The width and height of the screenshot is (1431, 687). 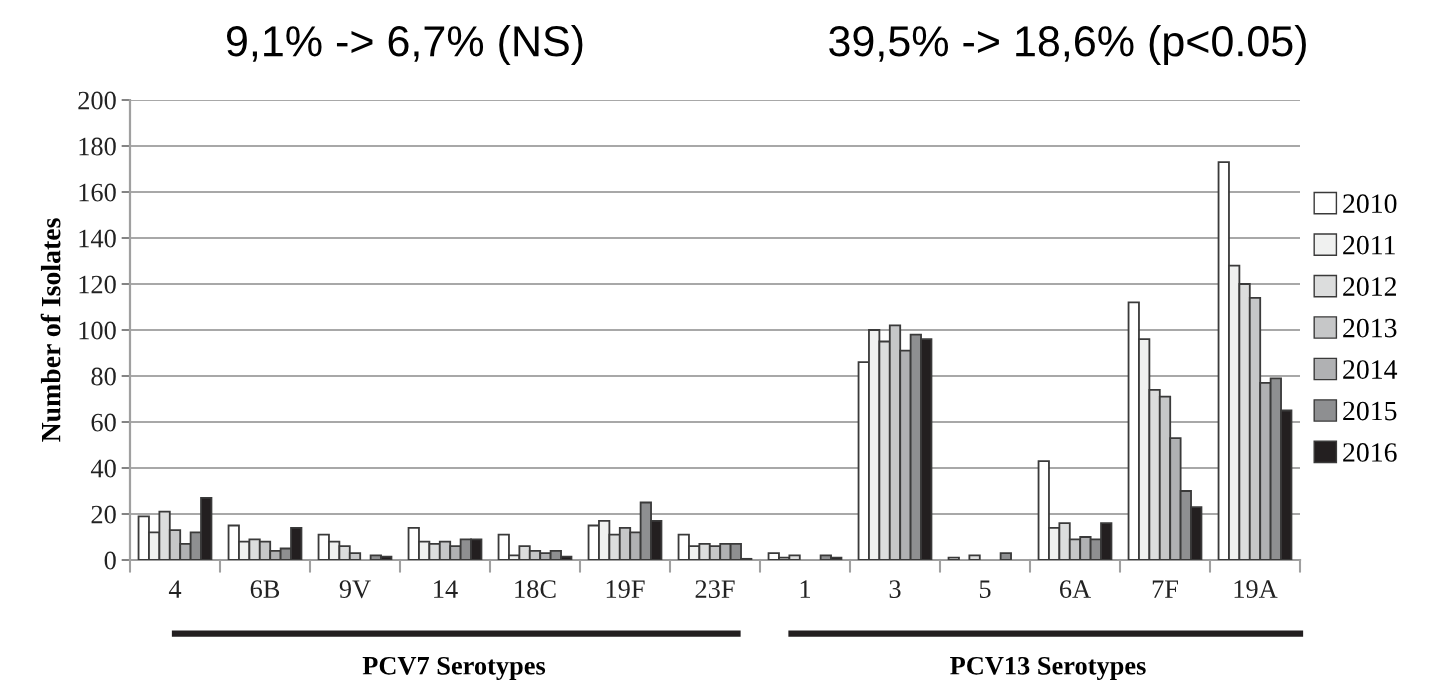 I want to click on legend-label: 2011, so click(x=1369, y=245).